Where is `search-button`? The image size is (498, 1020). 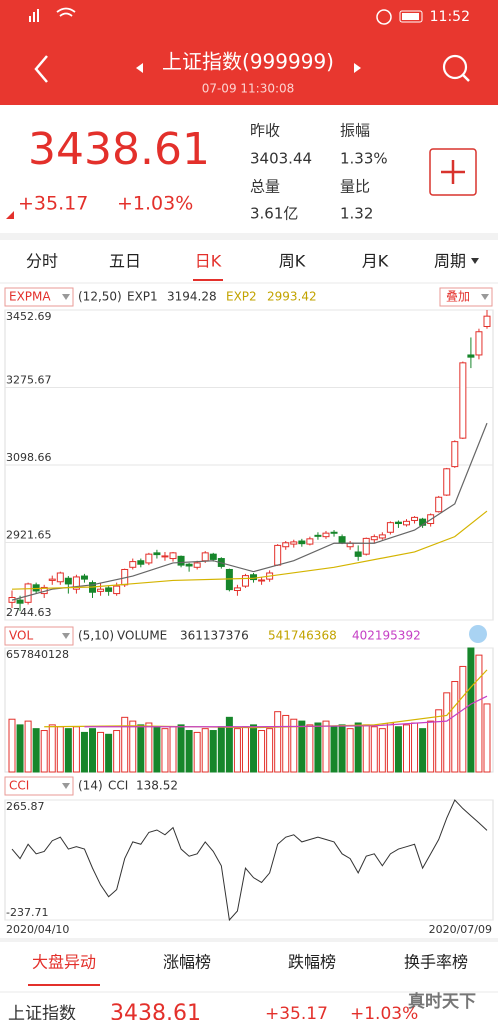
search-button is located at coordinates (456, 68).